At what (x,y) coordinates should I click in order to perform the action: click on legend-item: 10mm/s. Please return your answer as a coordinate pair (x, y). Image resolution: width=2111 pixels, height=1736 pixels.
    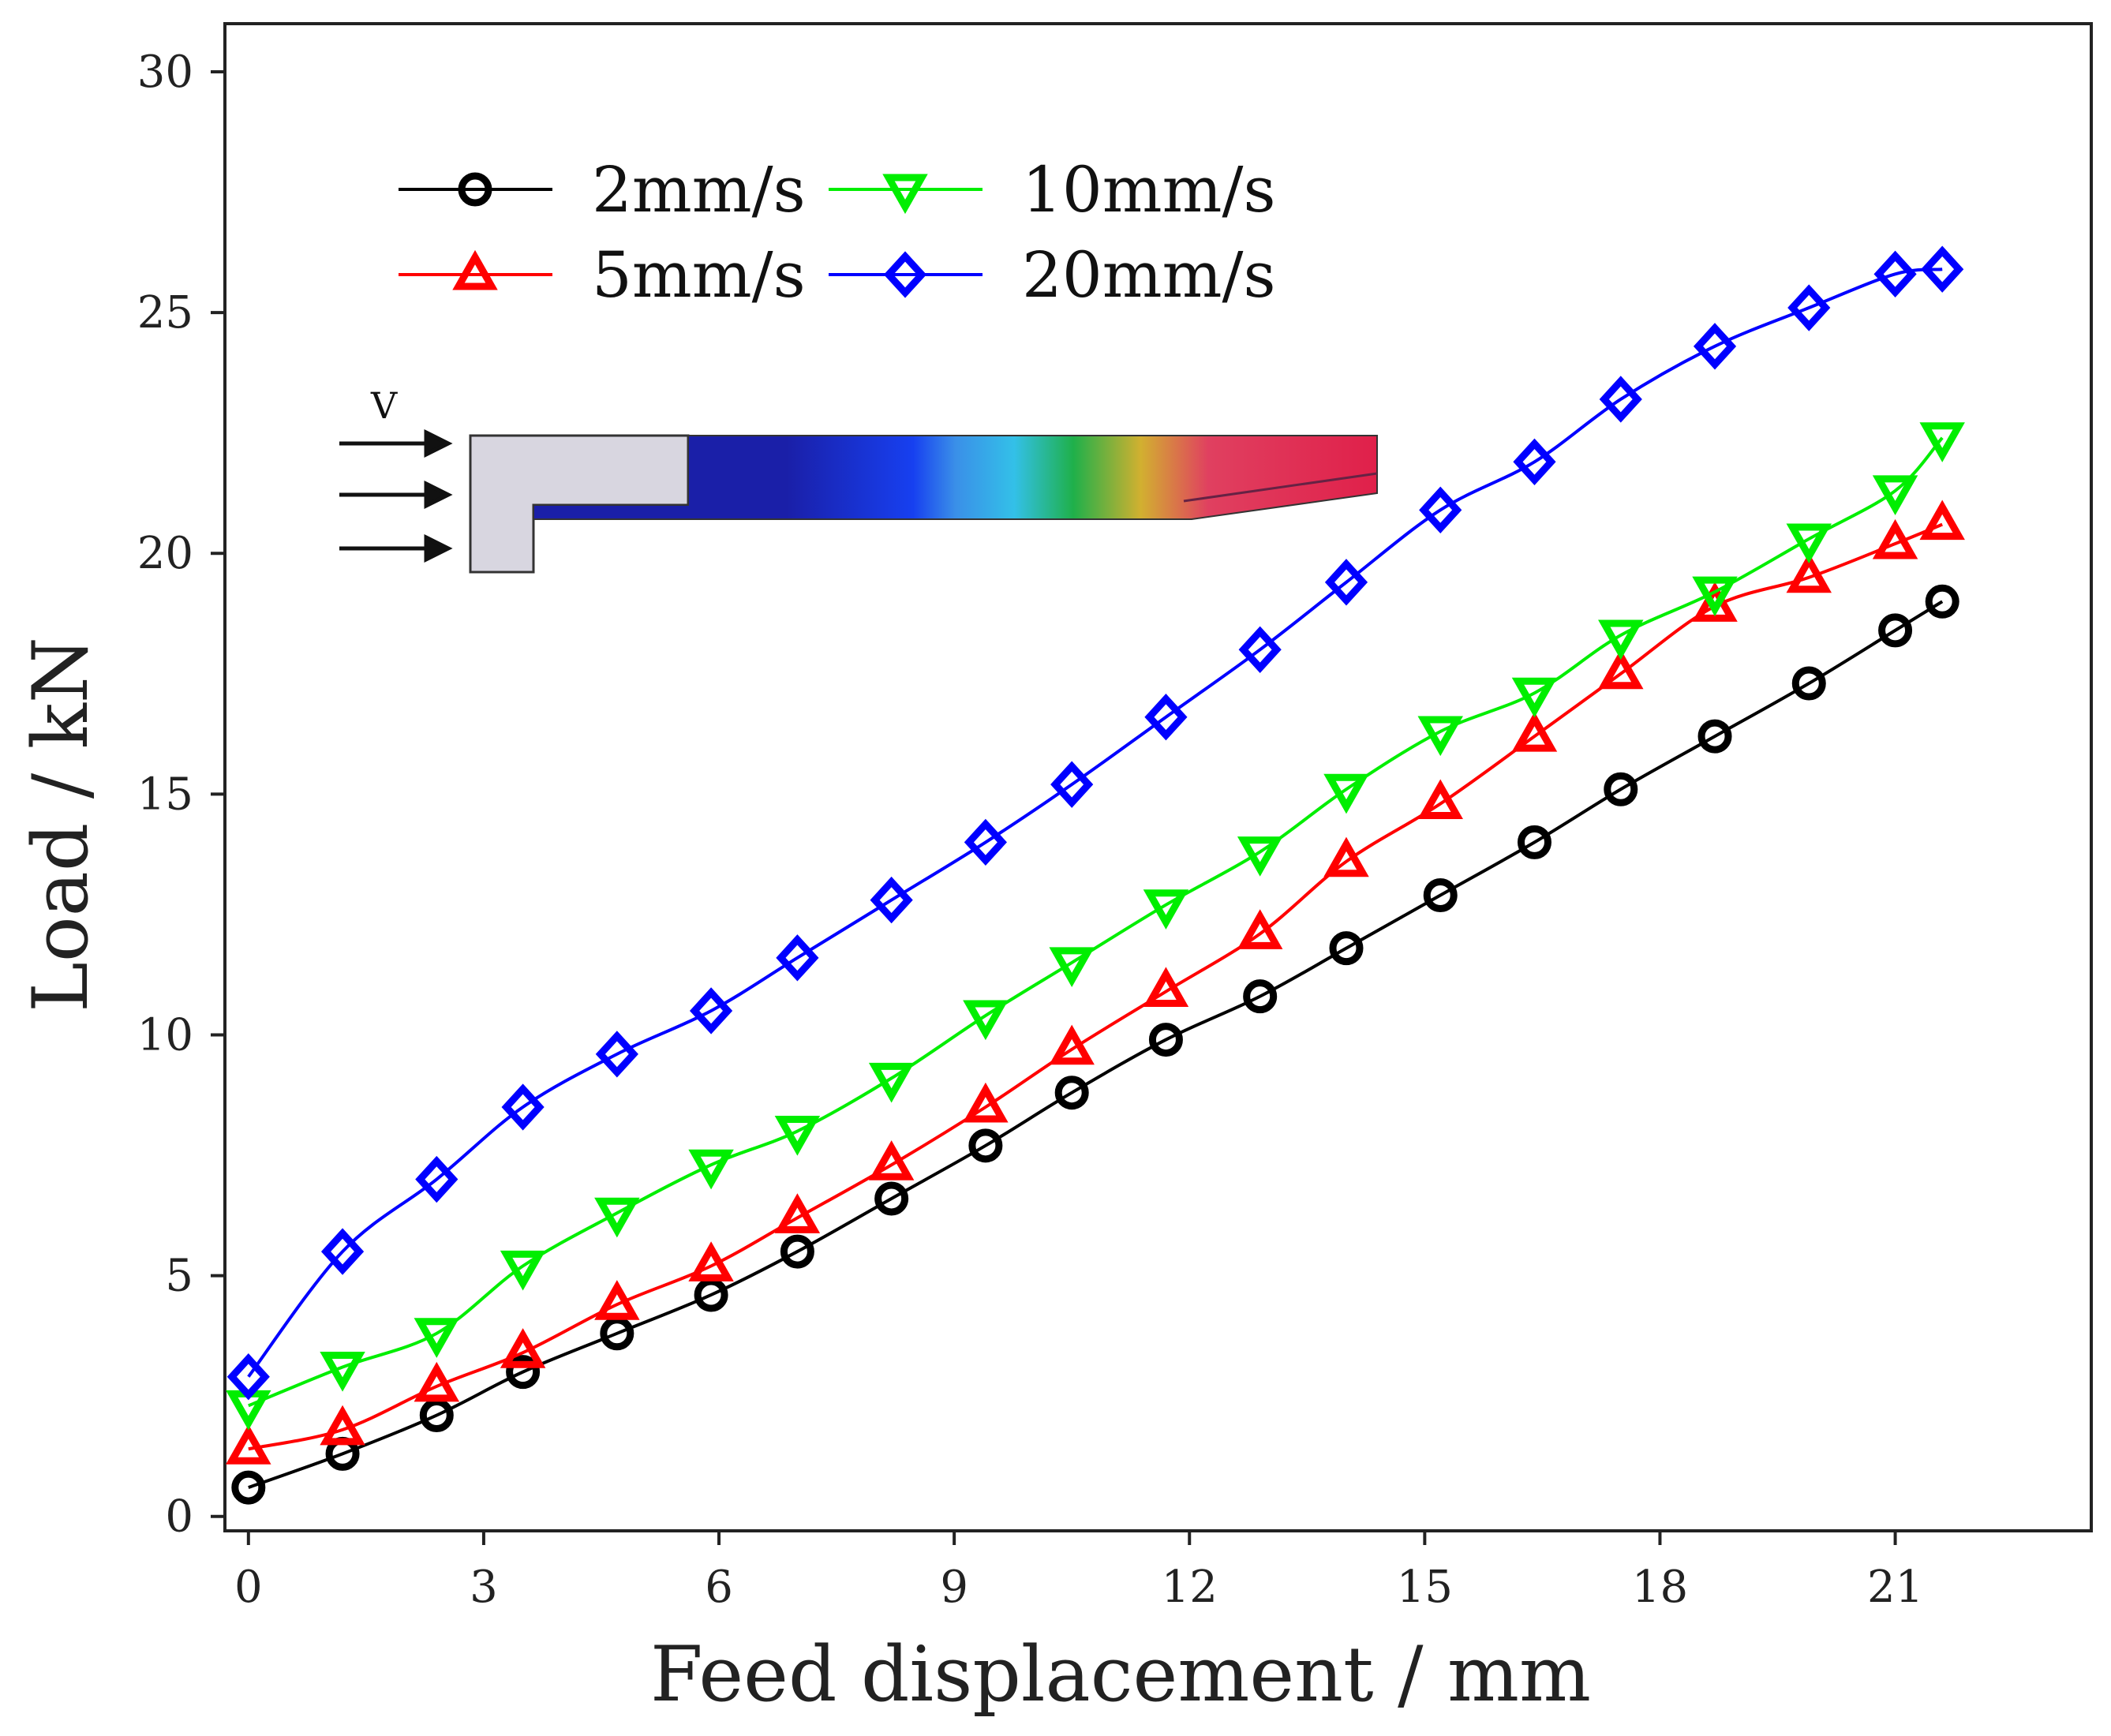
    Looking at the image, I should click on (1052, 189).